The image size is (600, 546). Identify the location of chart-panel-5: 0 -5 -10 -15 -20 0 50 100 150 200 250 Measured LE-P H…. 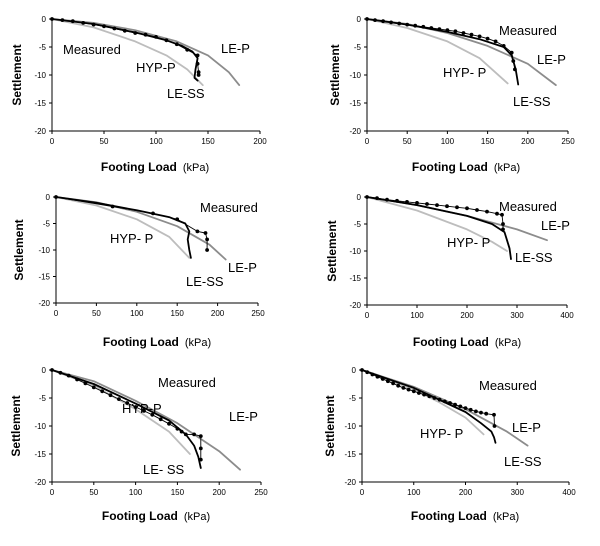
(138, 444).